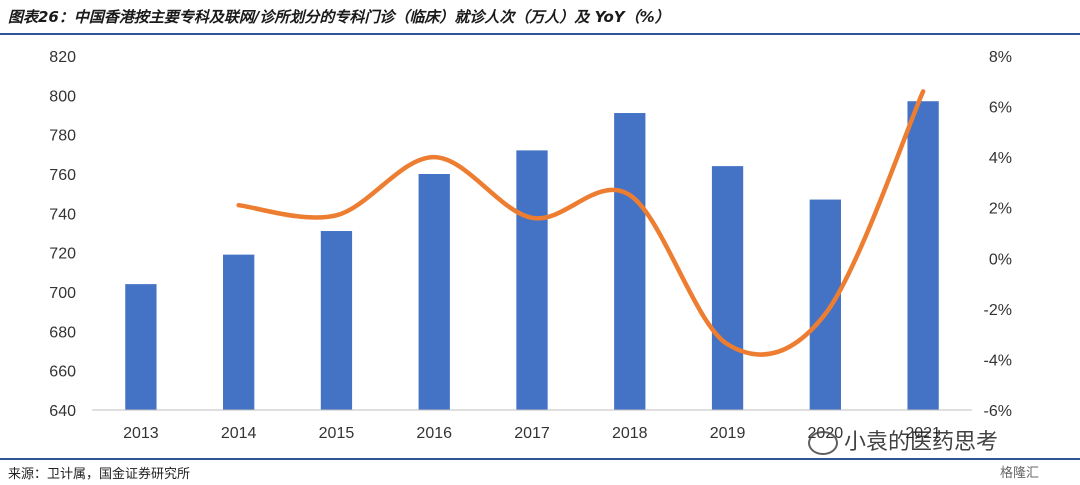  Describe the element at coordinates (62, 372) in the screenshot. I see `left-tick-label: 660` at that location.